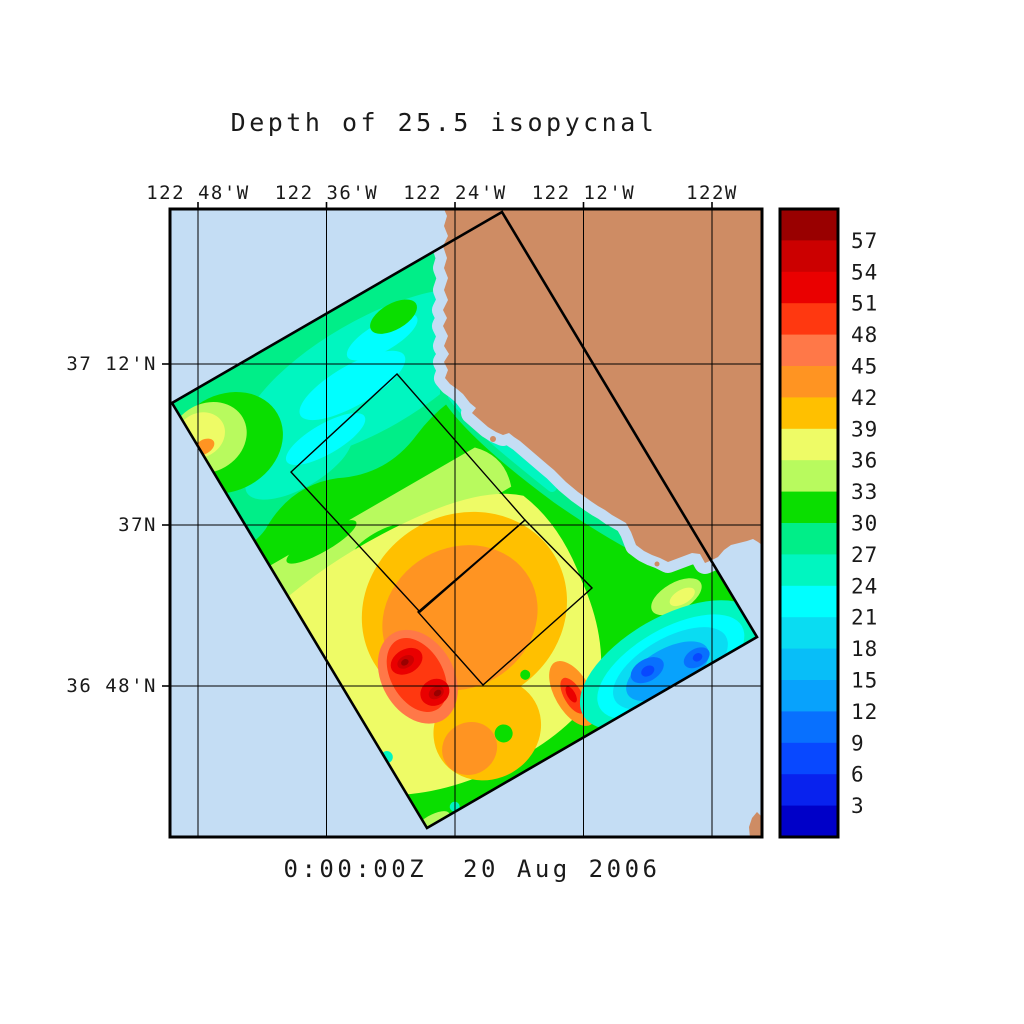 This screenshot has height=1024, width=1024. I want to click on colorbar-tick-label: 3, so click(858, 806).